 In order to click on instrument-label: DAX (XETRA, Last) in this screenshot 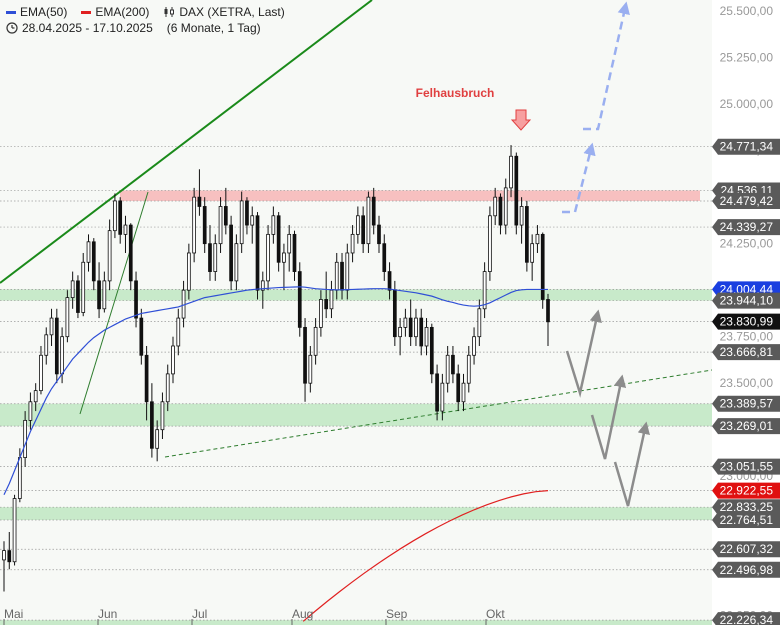, I will do `click(232, 12)`.